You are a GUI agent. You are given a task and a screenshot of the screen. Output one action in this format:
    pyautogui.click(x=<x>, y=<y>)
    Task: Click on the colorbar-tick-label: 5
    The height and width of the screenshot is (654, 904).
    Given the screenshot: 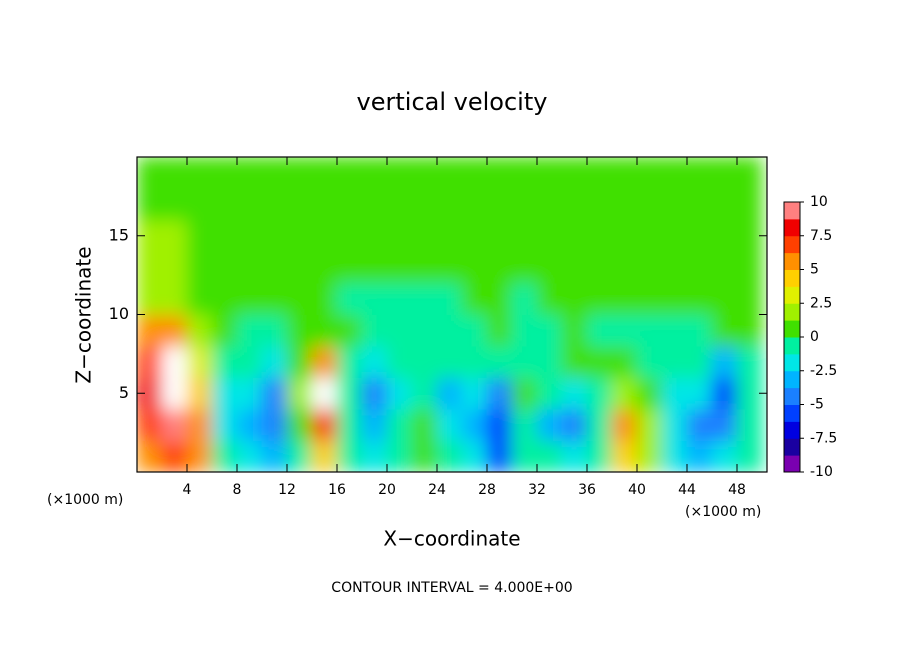 What is the action you would take?
    pyautogui.click(x=814, y=270)
    